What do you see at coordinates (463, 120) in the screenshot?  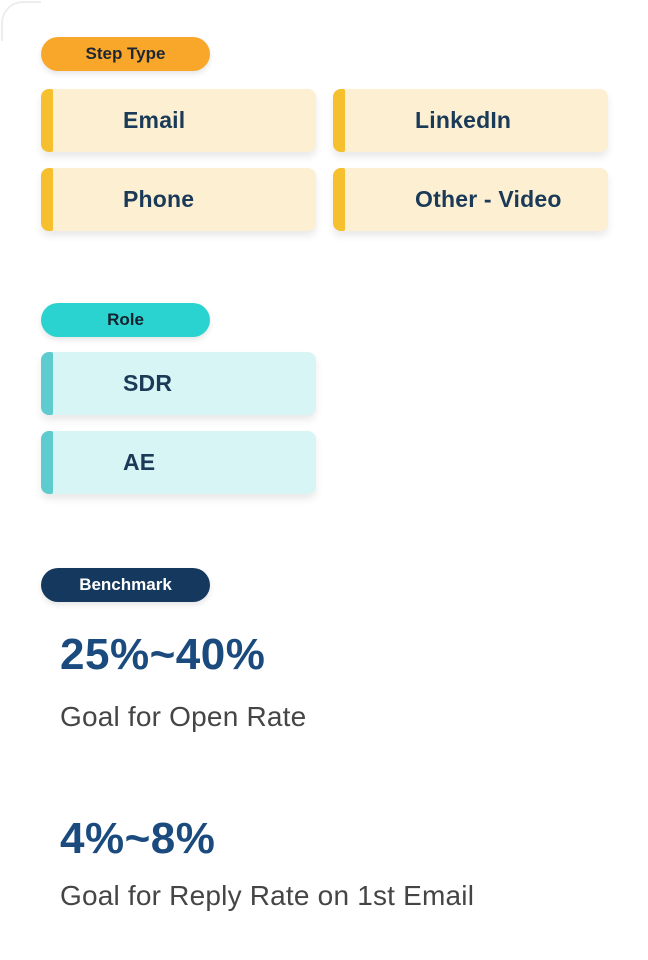 I see `card-label: LinkedIn` at bounding box center [463, 120].